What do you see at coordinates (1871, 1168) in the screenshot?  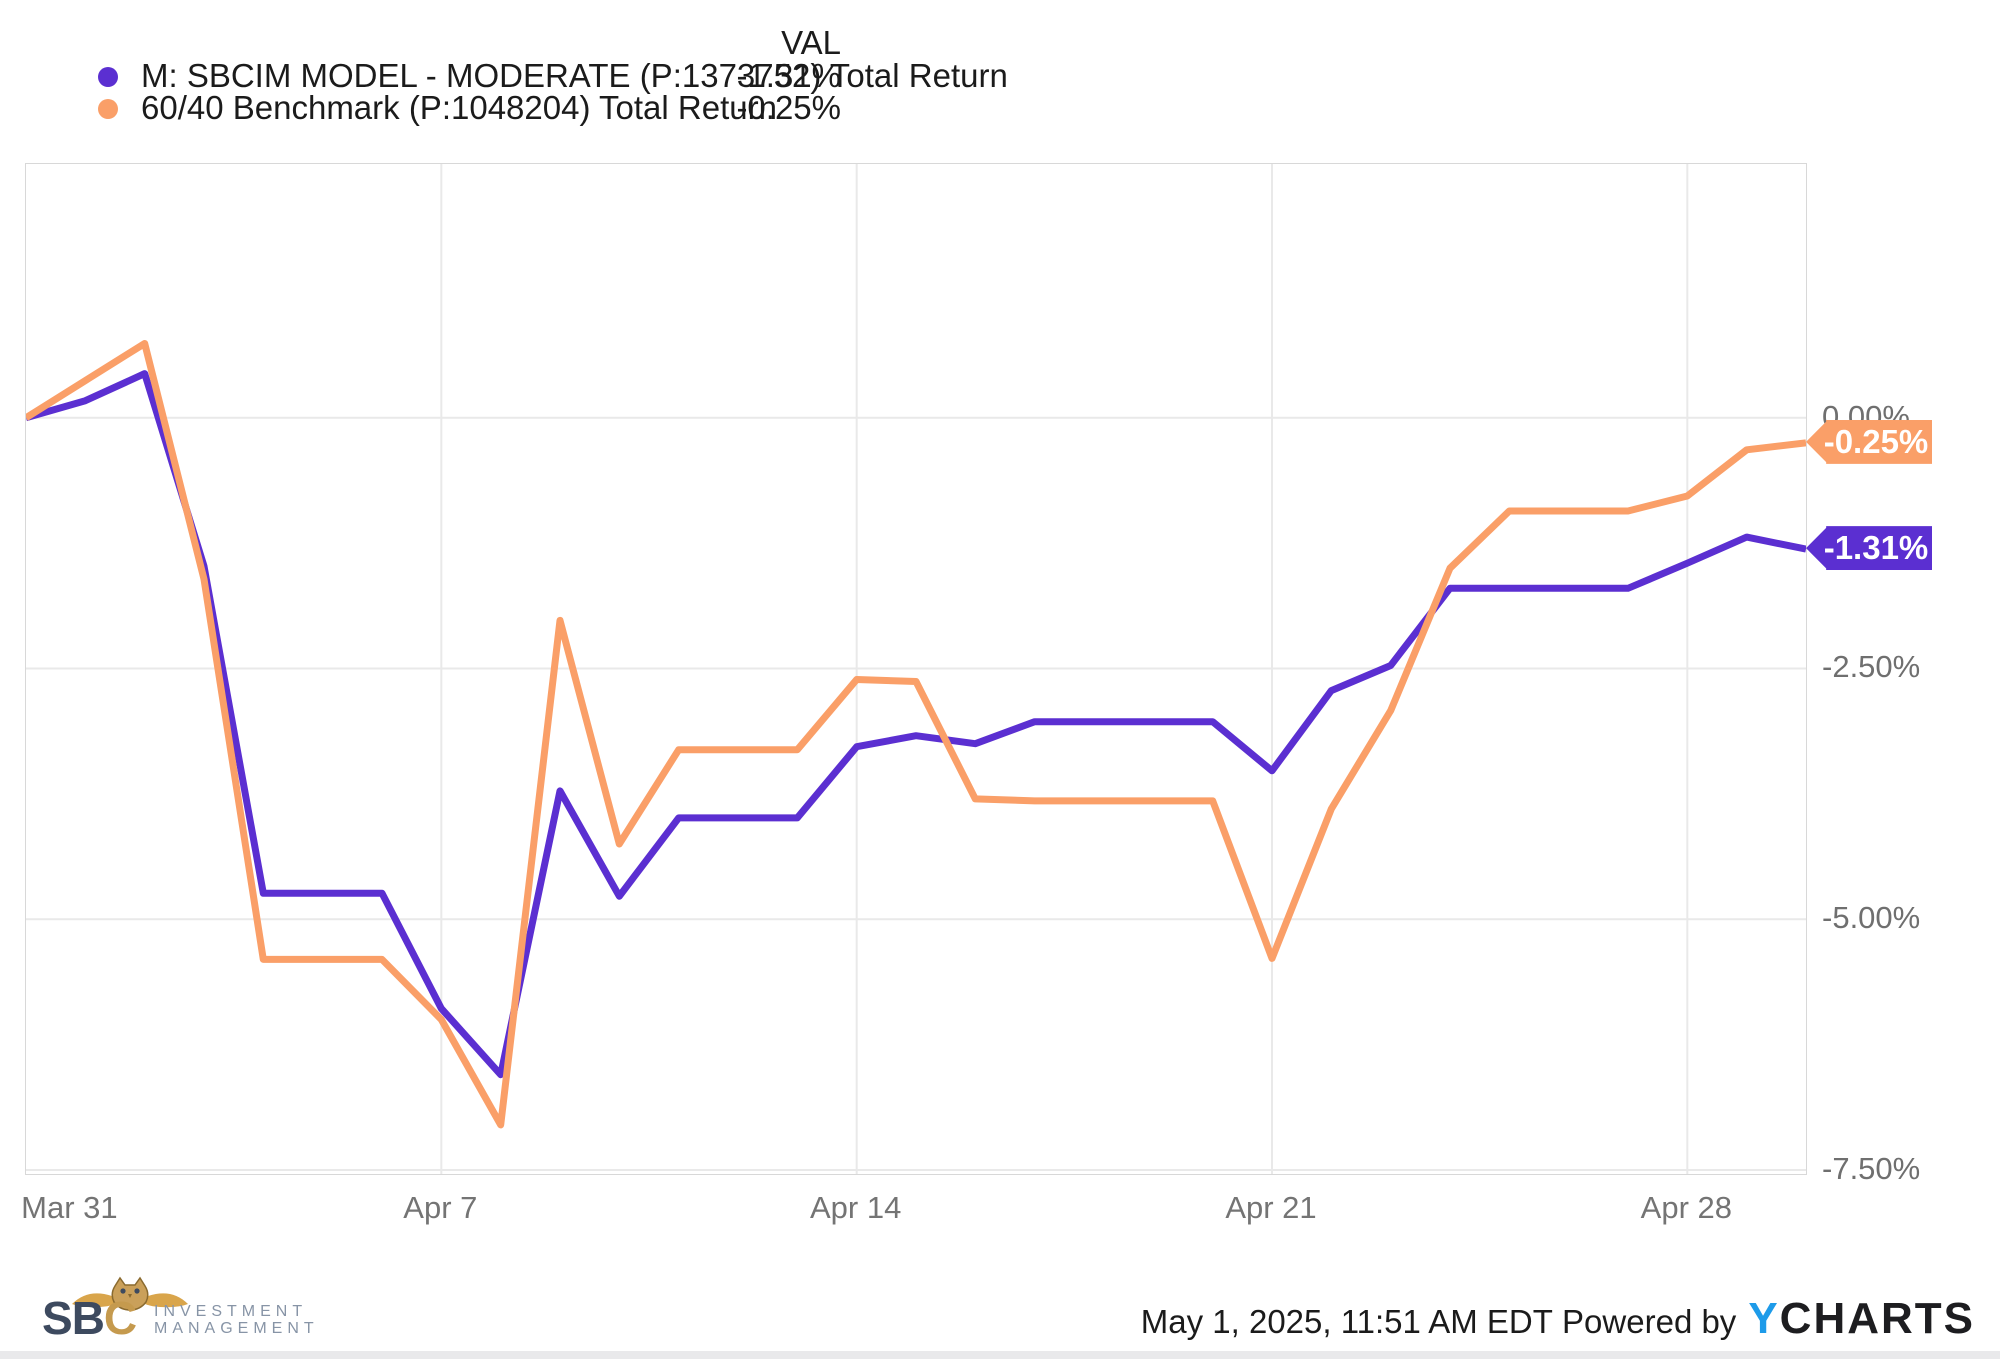 I see `y-axis-tick-label: -7.50%` at bounding box center [1871, 1168].